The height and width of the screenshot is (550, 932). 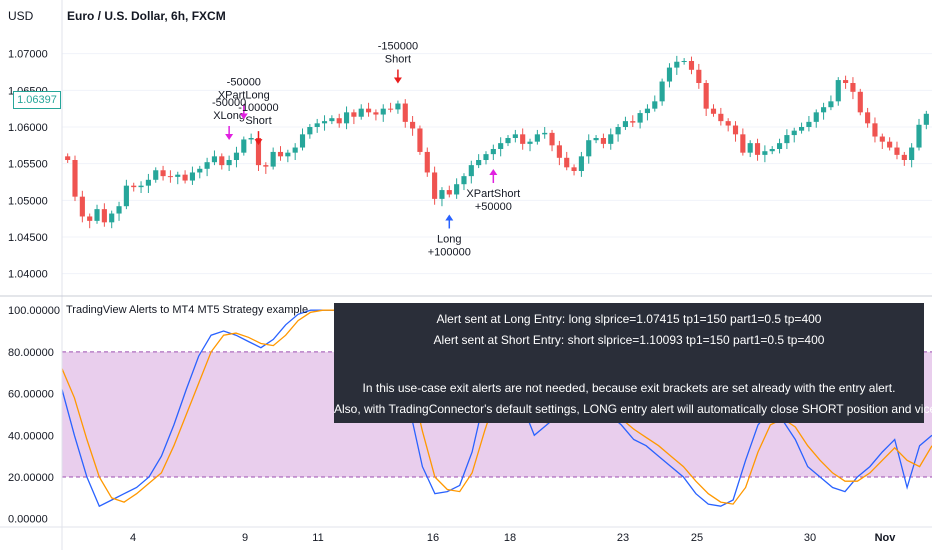 I want to click on signal-label: XPartShort, so click(x=493, y=194).